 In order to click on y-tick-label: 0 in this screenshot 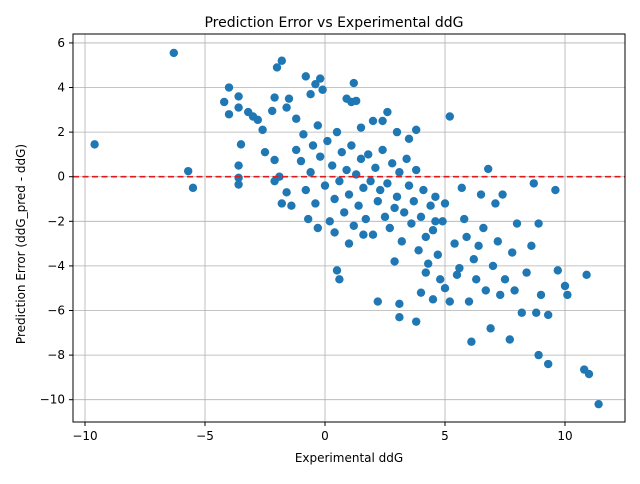, I will do `click(61, 177)`.